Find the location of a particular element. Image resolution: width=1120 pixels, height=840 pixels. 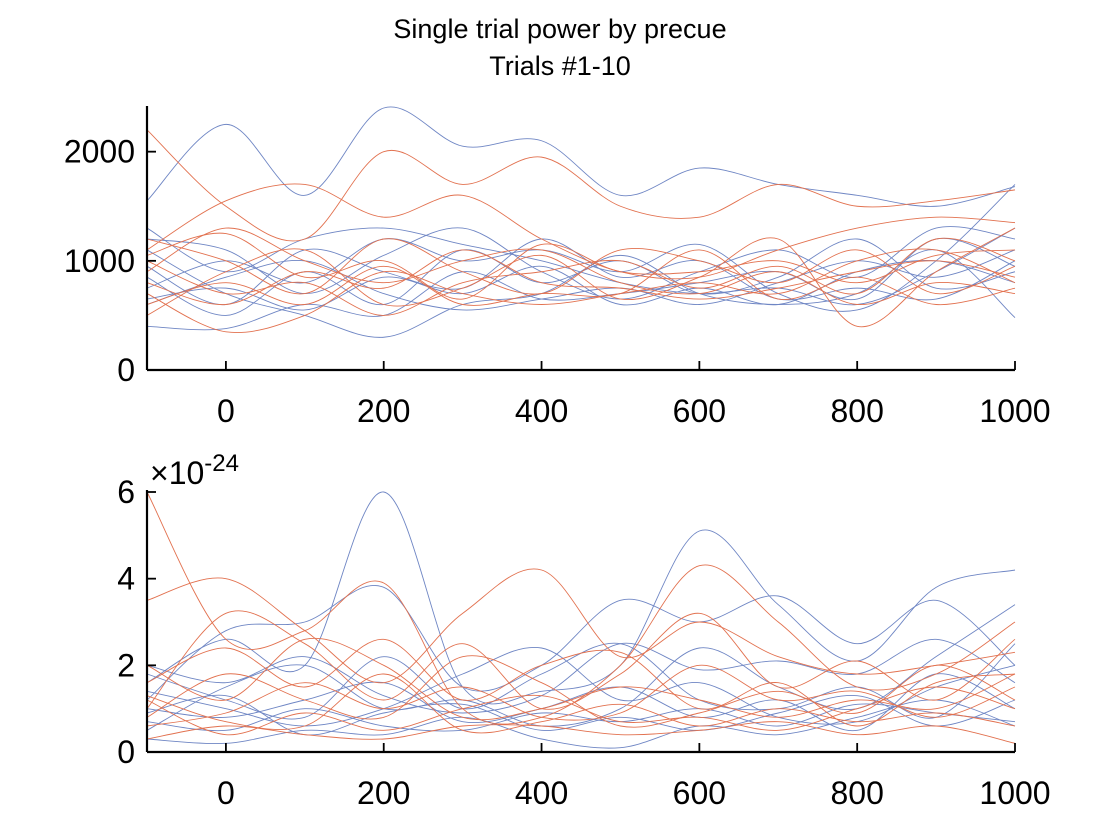

bottom-y-tick-label: 4 is located at coordinates (126, 579).